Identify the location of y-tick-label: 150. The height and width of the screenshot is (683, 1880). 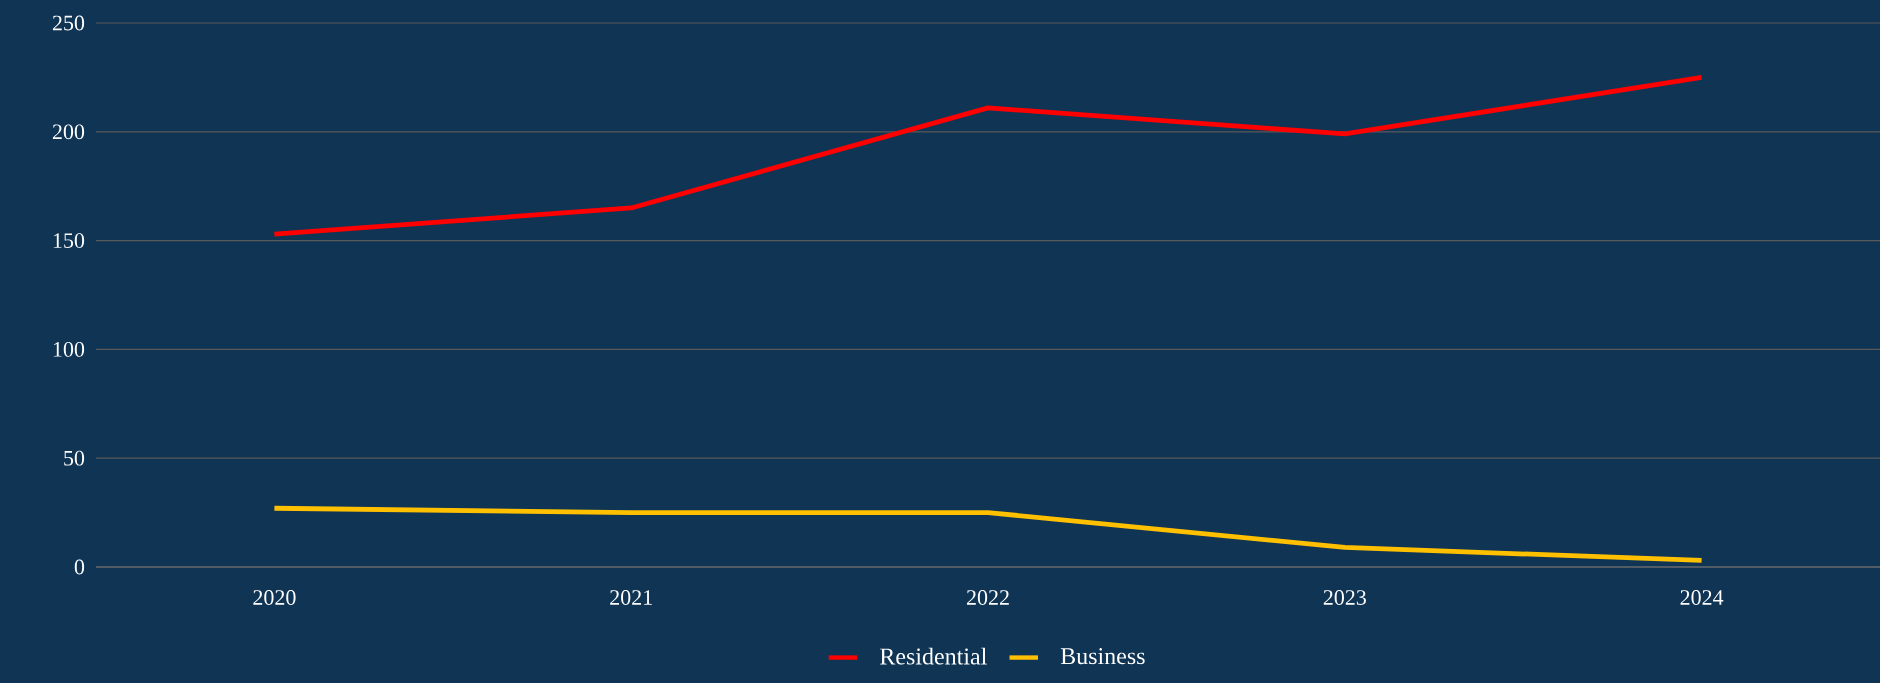
(69, 241).